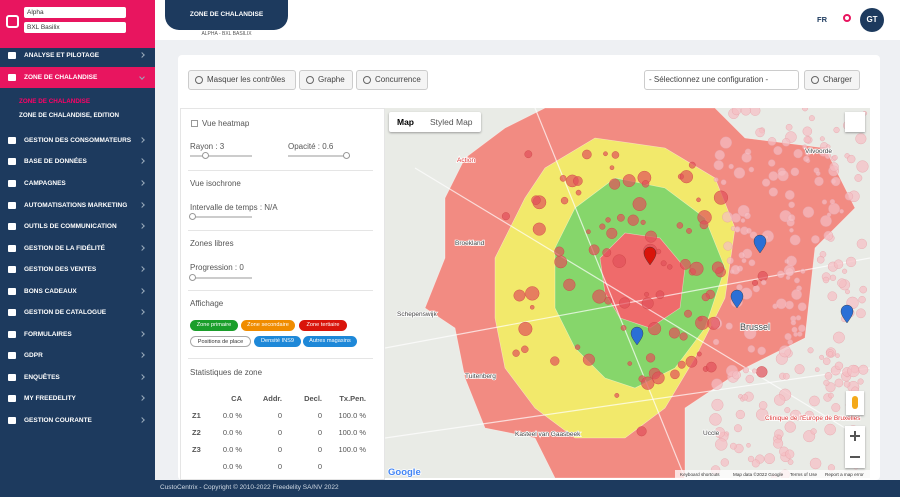  I want to click on avatar: GT, so click(872, 20).